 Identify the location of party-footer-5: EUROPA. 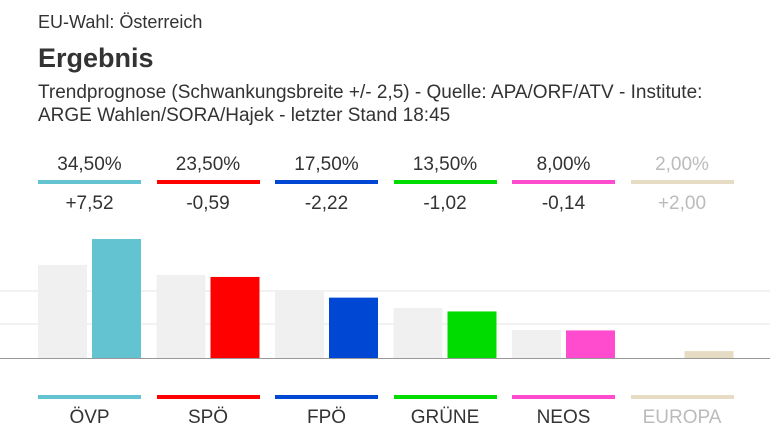
(682, 416).